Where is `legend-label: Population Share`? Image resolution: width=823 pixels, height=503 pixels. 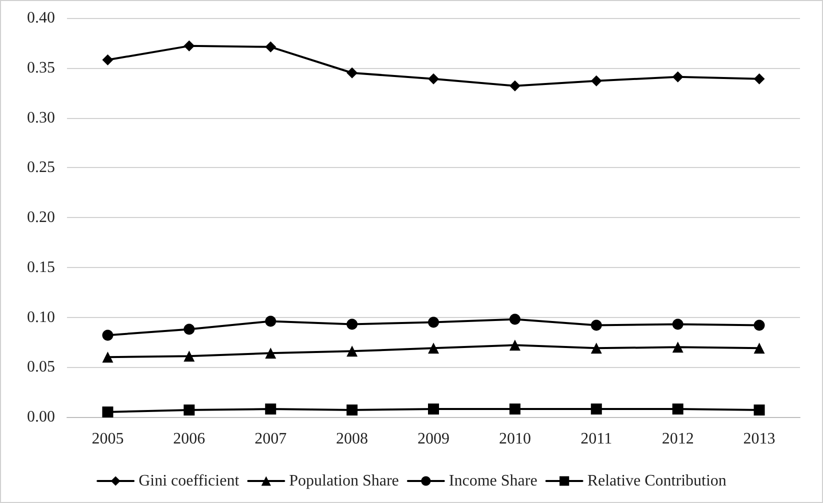 legend-label: Population Share is located at coordinates (344, 481).